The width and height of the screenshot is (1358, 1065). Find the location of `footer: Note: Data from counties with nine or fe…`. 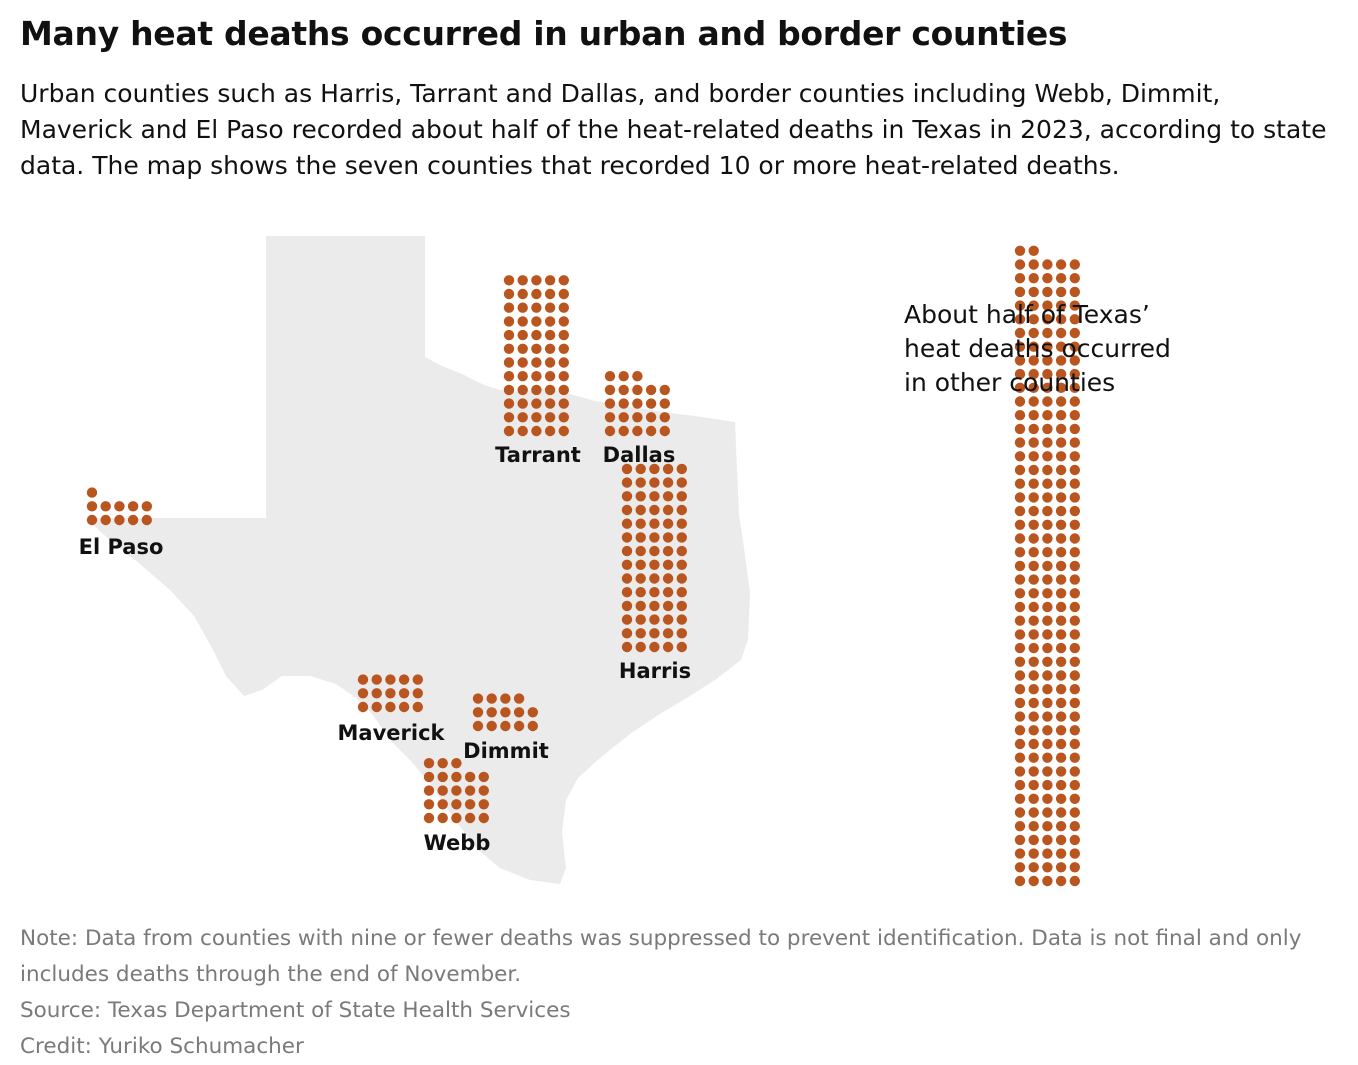

footer: Note: Data from counties with nine or fe… is located at coordinates (685, 993).